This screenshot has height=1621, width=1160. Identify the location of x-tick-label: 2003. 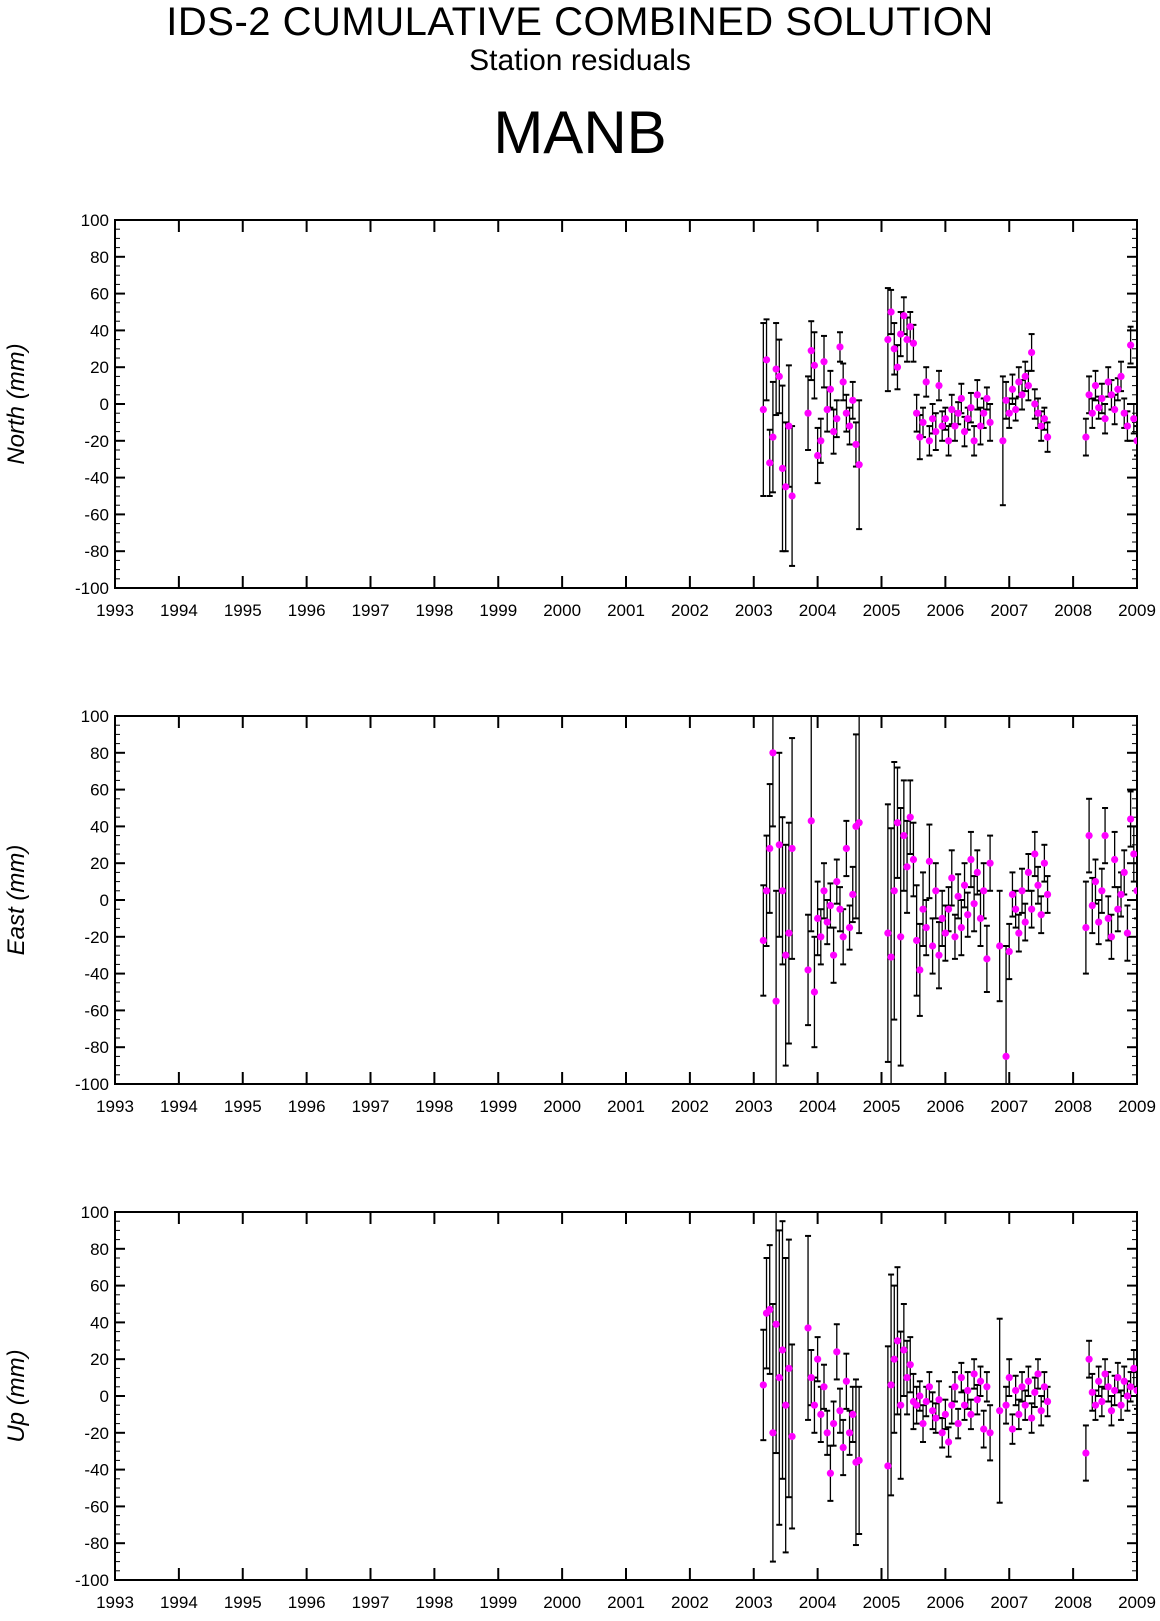
(754, 610).